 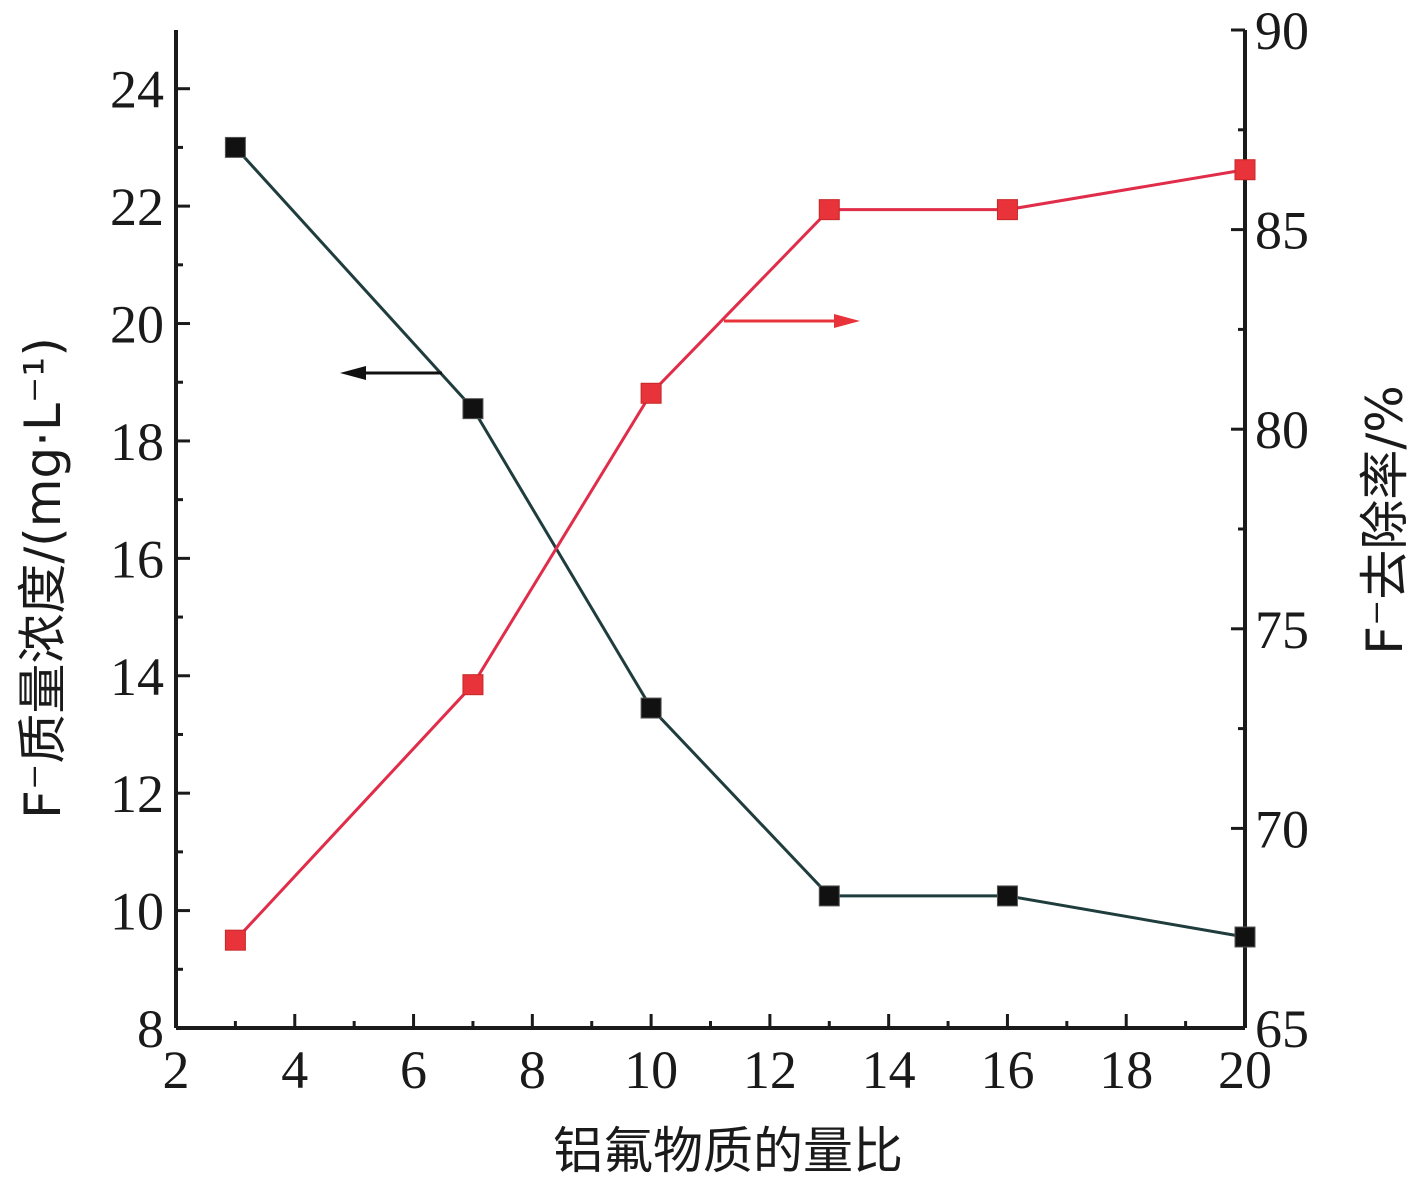 What do you see at coordinates (176, 1070) in the screenshot?
I see `x-tick-label: 2` at bounding box center [176, 1070].